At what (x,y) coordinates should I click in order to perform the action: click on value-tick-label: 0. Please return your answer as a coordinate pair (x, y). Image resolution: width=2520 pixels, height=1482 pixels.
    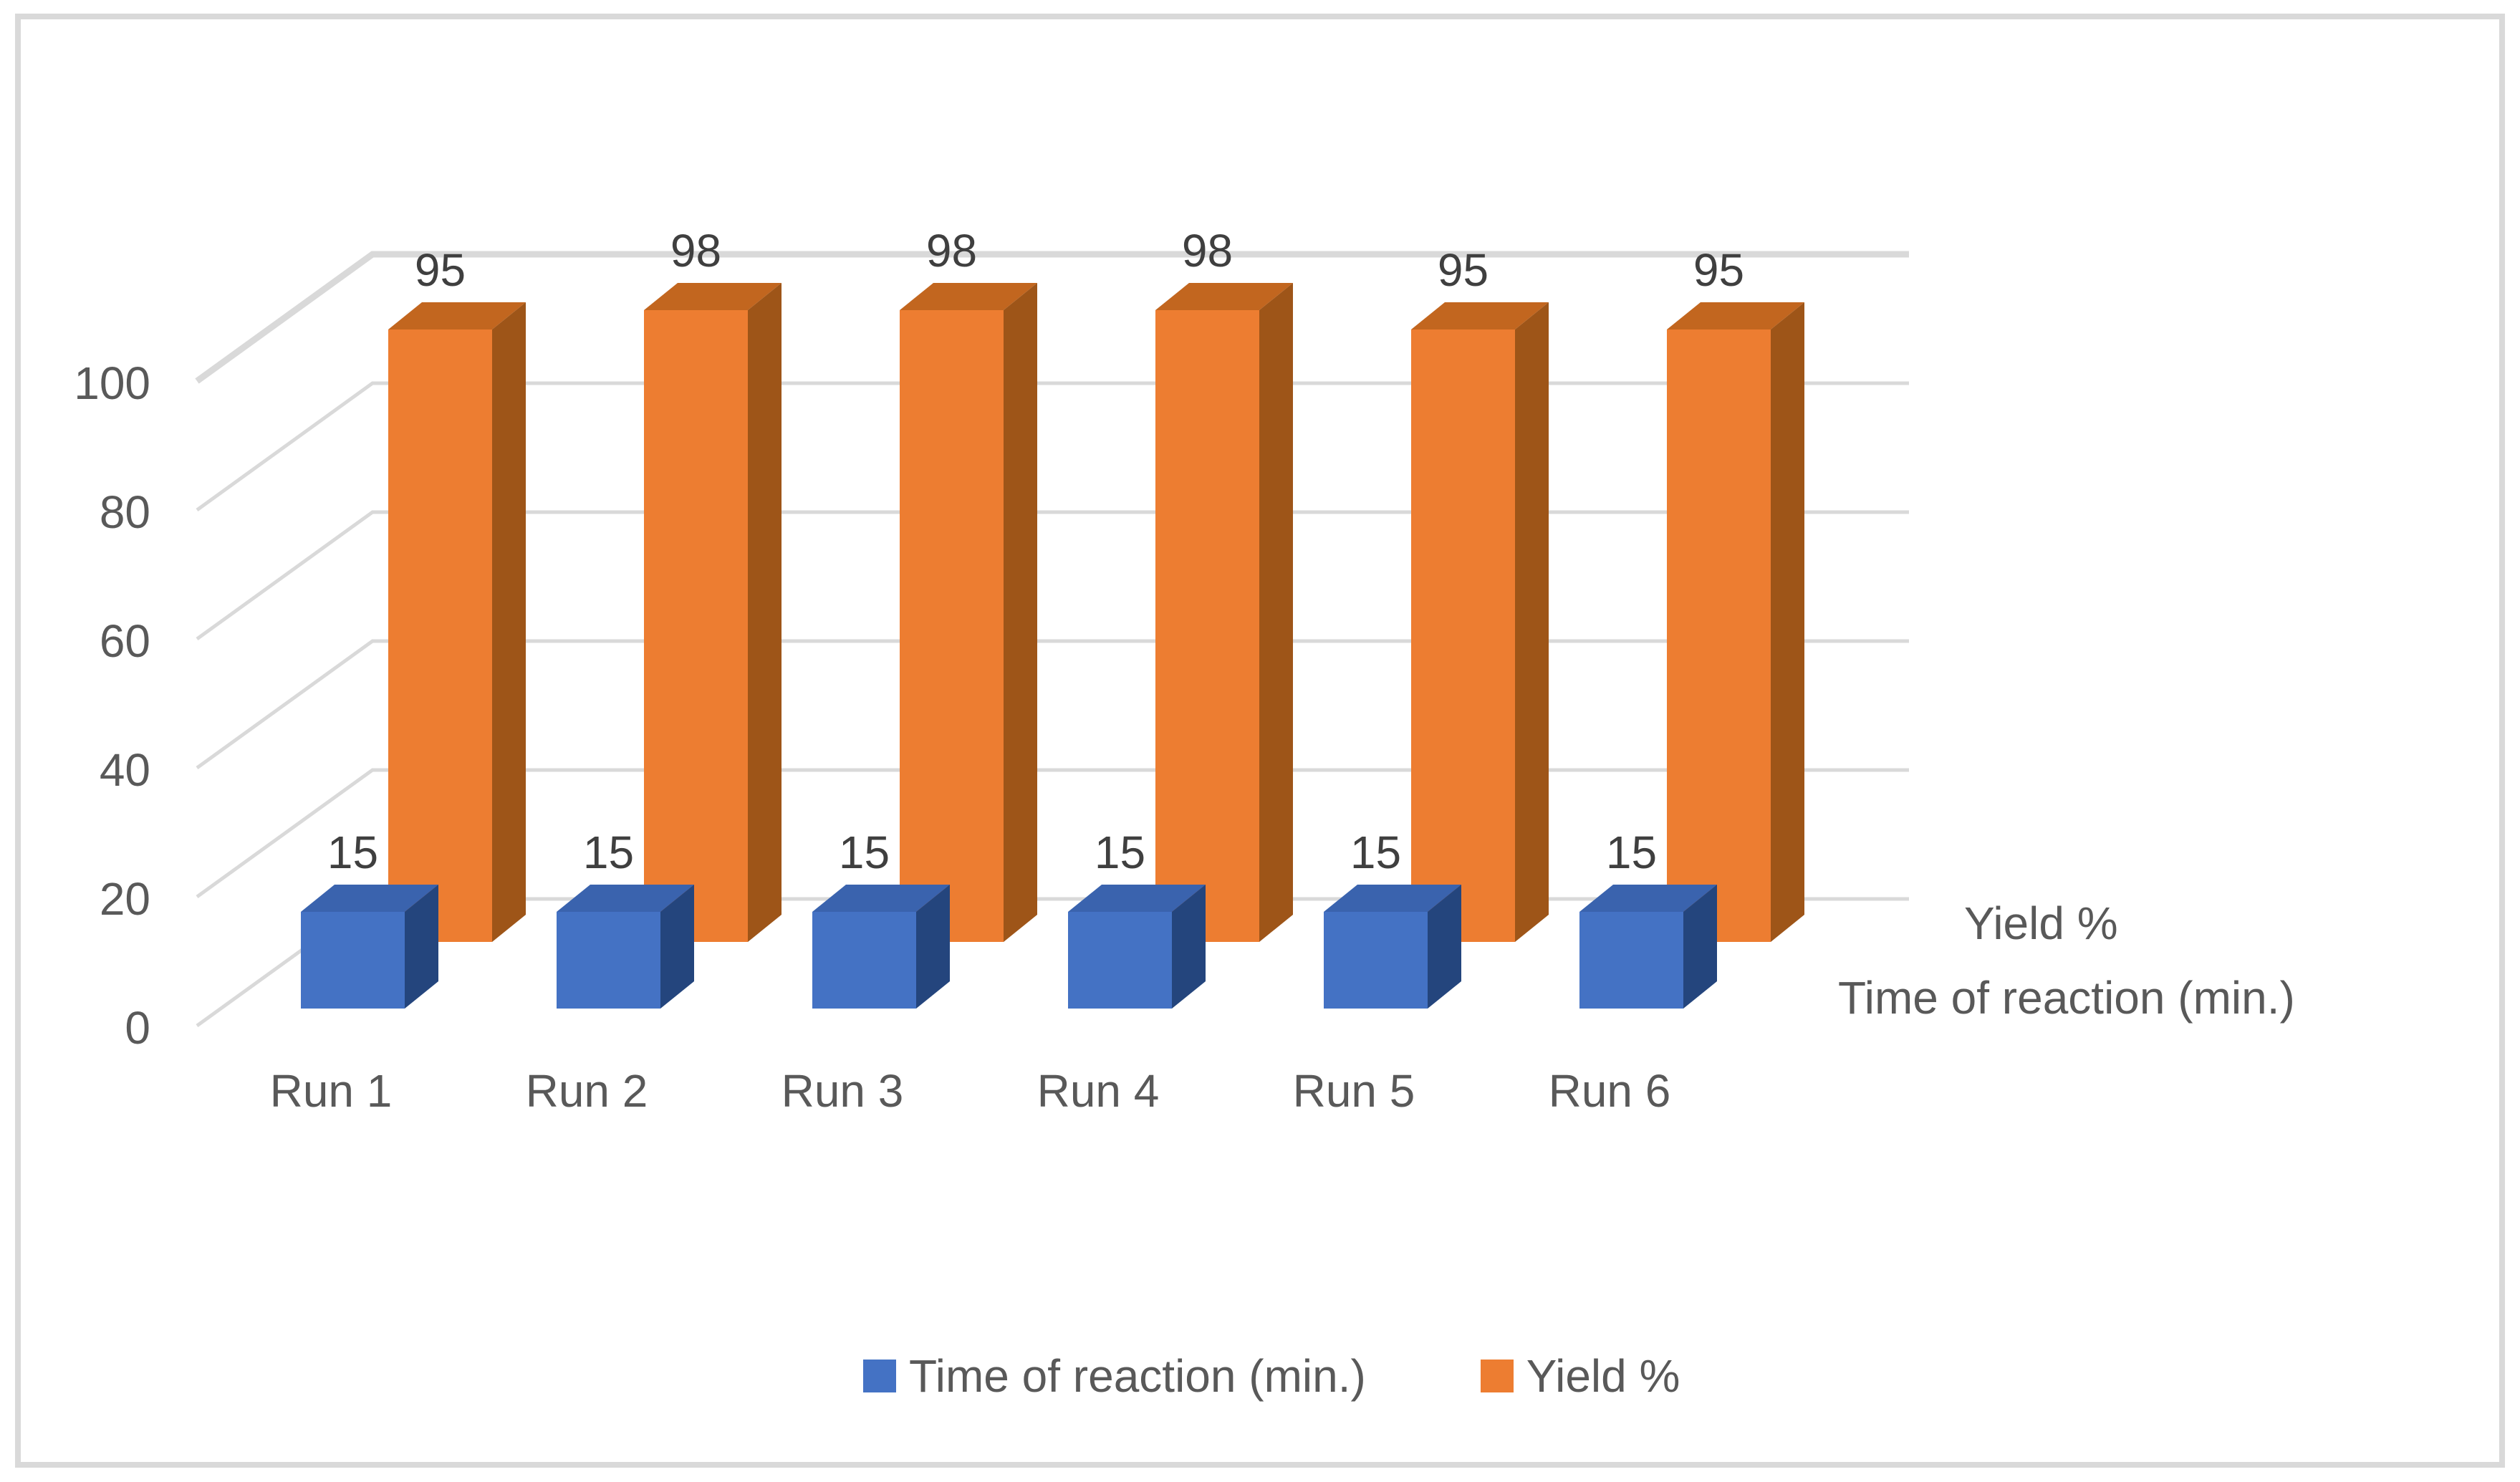
    Looking at the image, I should click on (137, 1028).